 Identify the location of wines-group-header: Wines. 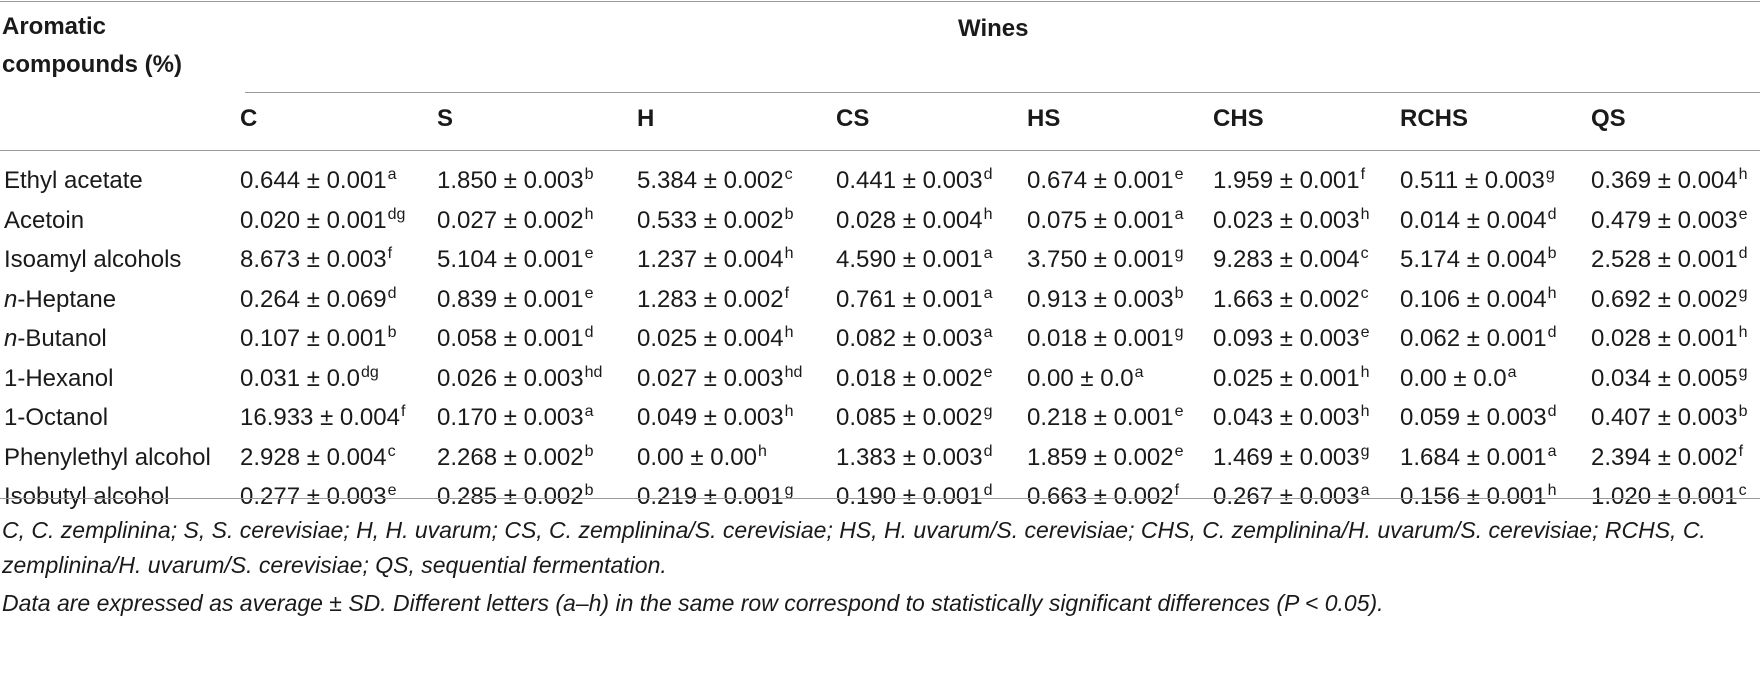
(993, 28).